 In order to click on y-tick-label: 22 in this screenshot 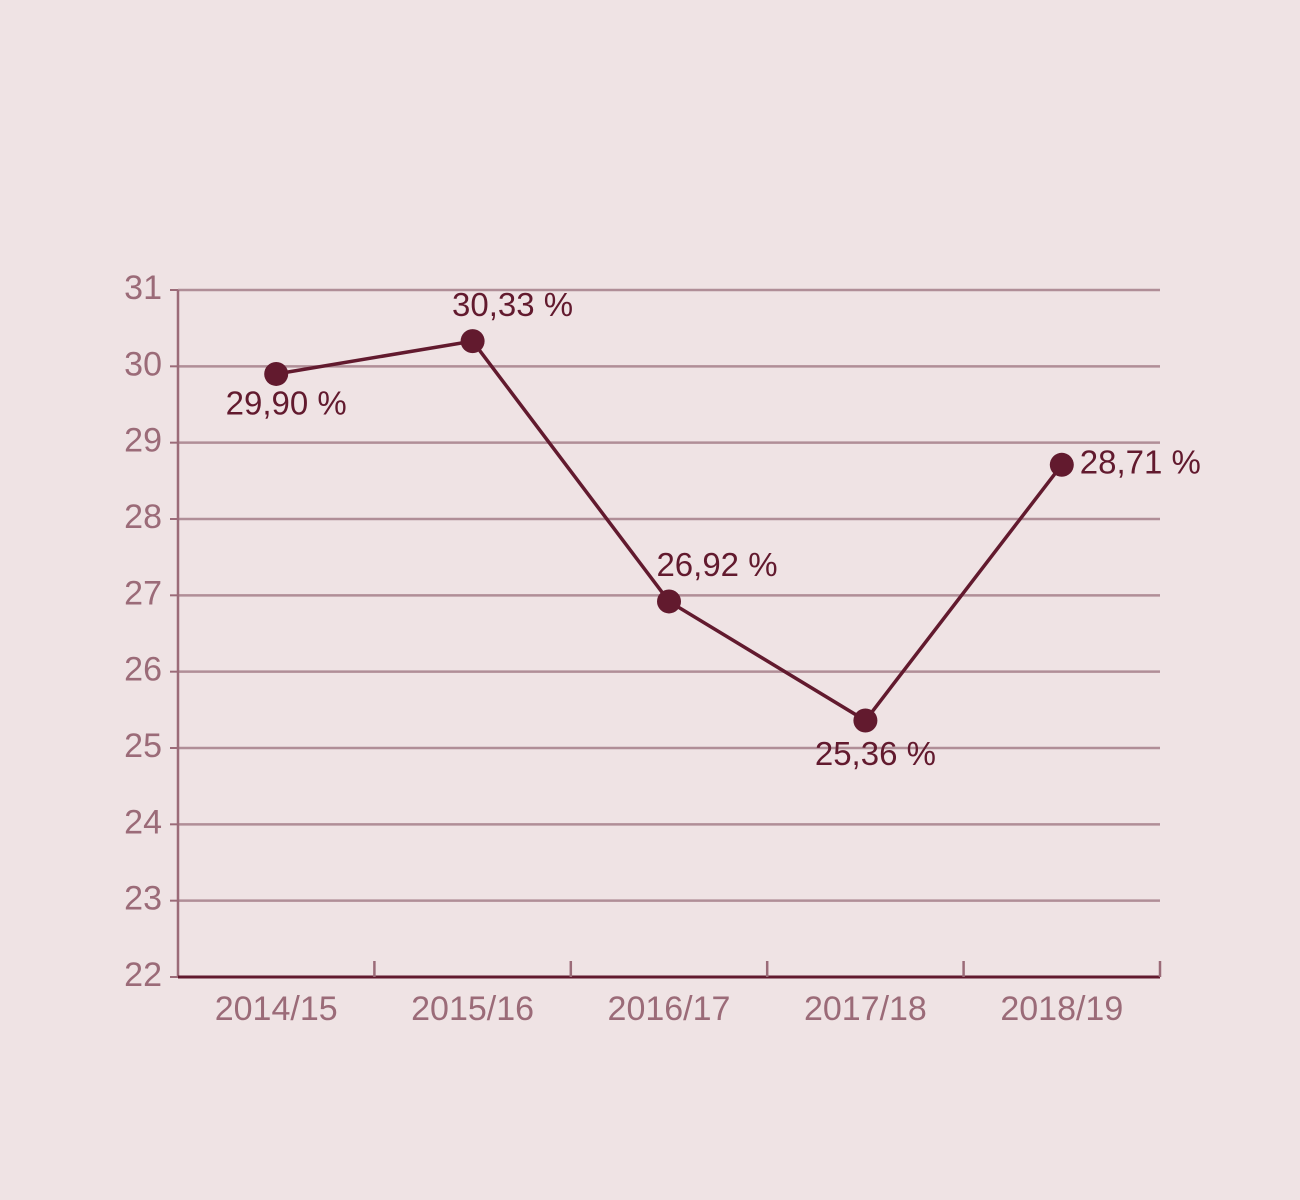, I will do `click(143, 975)`.